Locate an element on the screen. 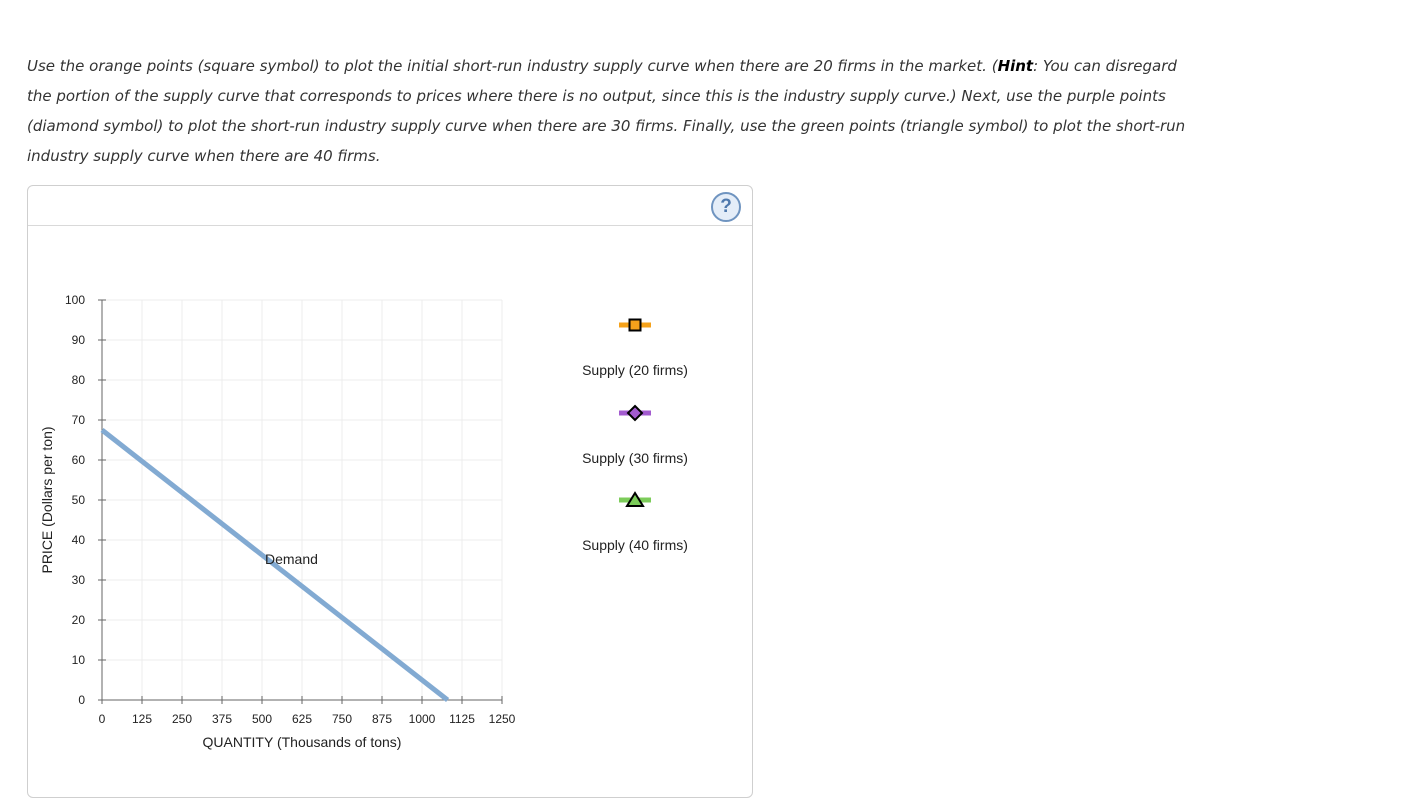 The image size is (1420, 799). demand-curve is located at coordinates (275, 565).